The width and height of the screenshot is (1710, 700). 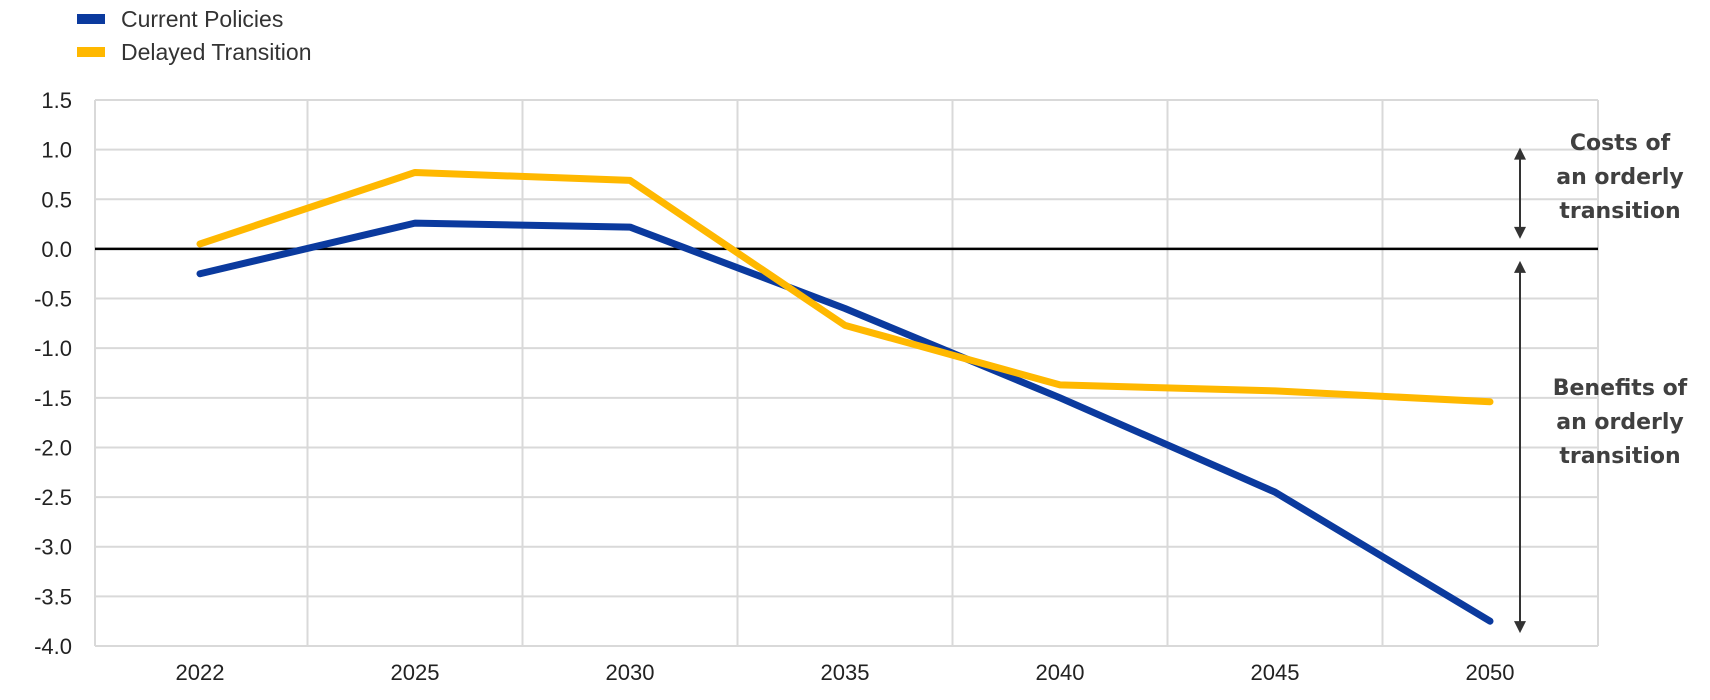 What do you see at coordinates (53, 447) in the screenshot?
I see `y-tick-label: -2.0` at bounding box center [53, 447].